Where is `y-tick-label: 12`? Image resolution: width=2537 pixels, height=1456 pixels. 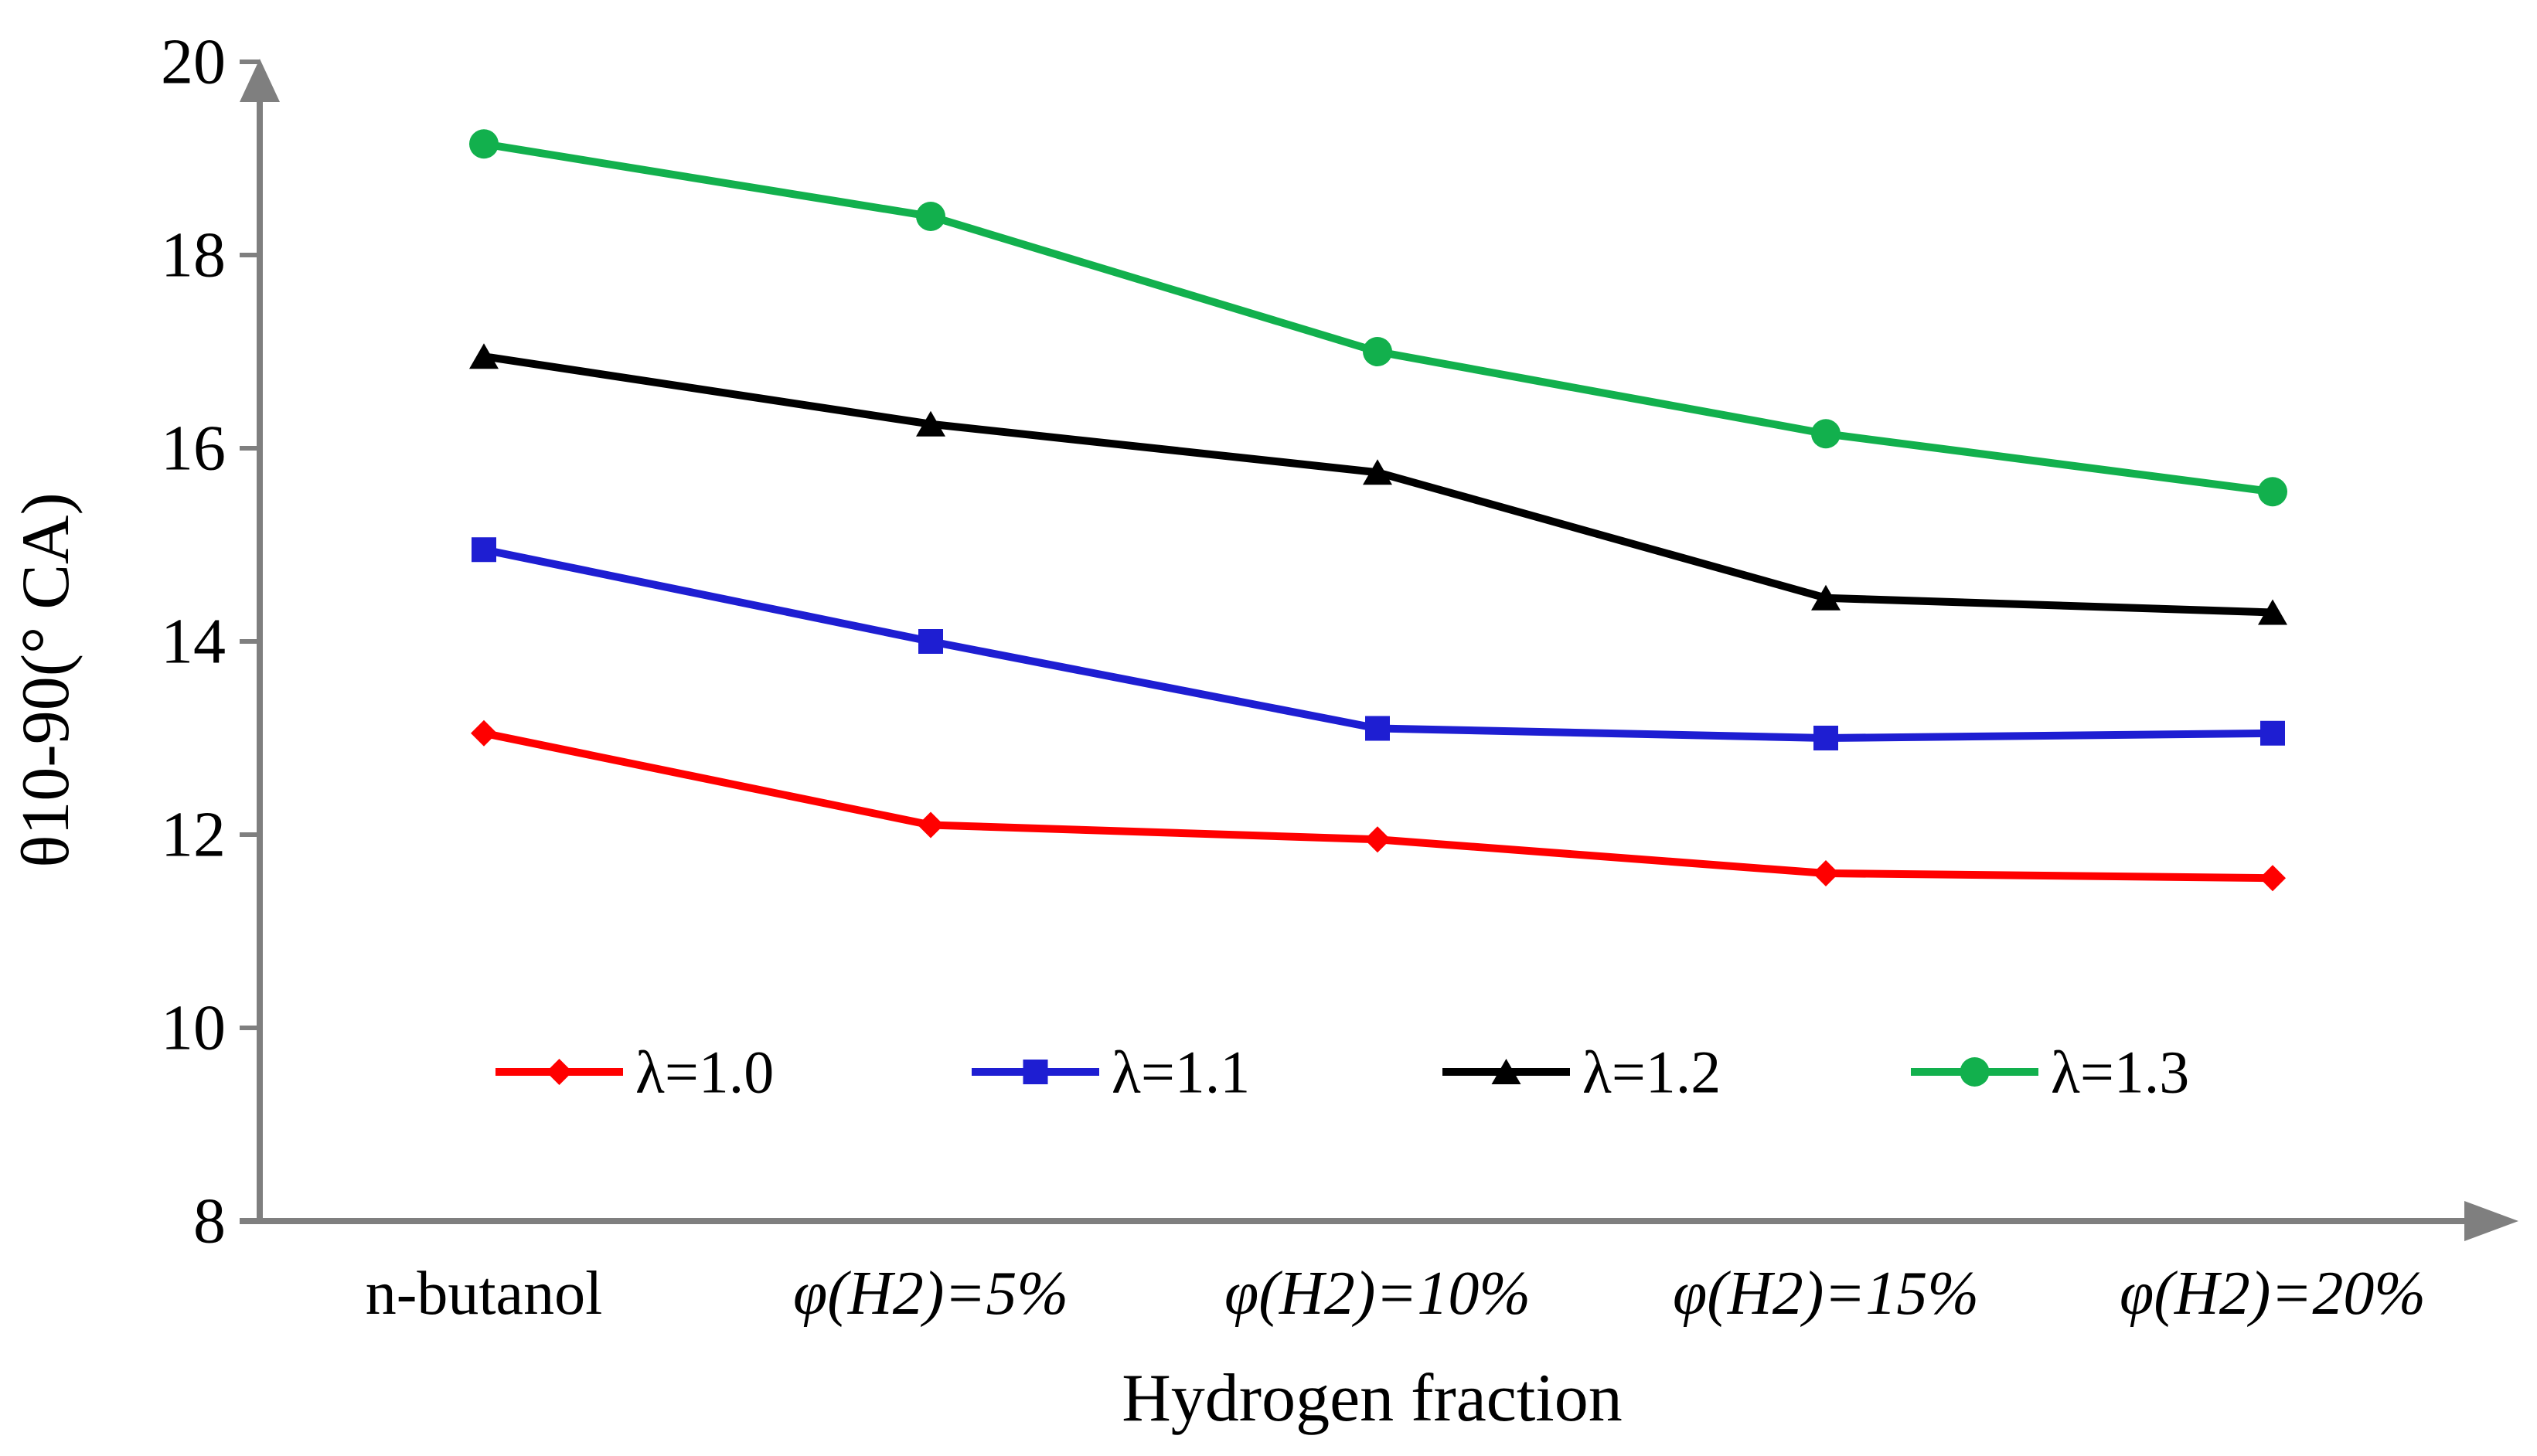 y-tick-label: 12 is located at coordinates (194, 835).